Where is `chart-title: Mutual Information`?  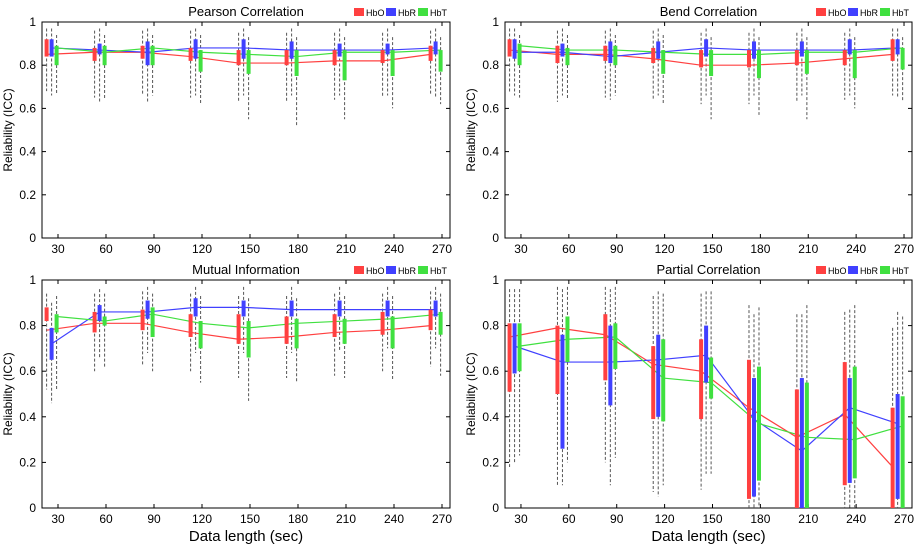 chart-title: Mutual Information is located at coordinates (246, 269).